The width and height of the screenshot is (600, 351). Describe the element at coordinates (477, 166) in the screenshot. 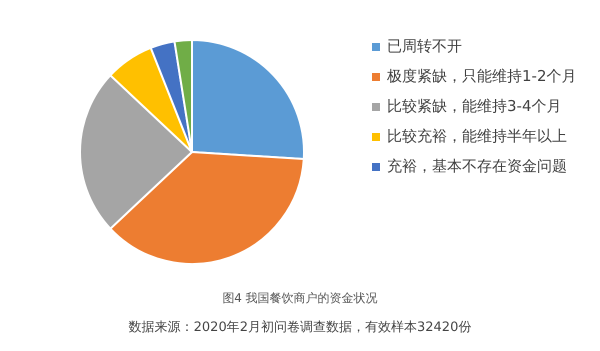

I see `legend-label: 充裕，基本不存在资金问题` at that location.